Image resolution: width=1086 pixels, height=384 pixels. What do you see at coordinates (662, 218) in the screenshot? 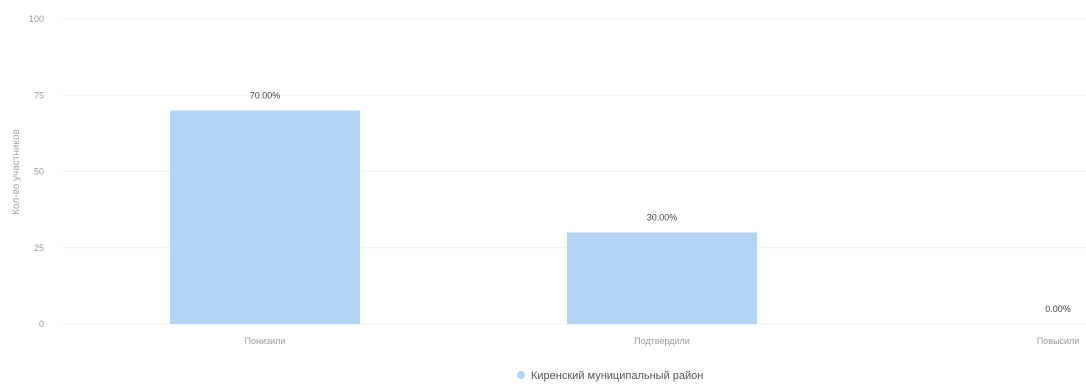
I see `data-label: 30.00%` at bounding box center [662, 218].